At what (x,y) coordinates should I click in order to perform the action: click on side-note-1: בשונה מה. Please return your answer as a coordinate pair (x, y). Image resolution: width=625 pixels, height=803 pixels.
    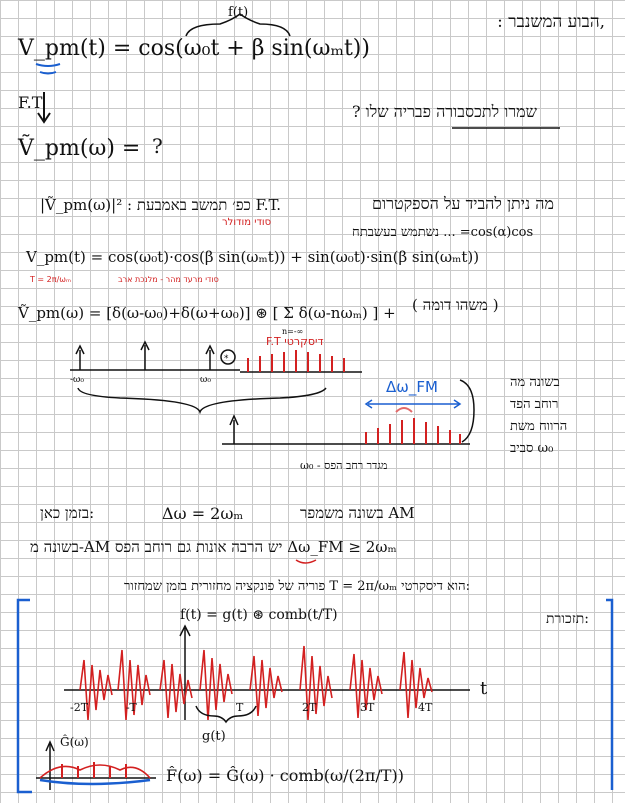
    Looking at the image, I should click on (535, 382).